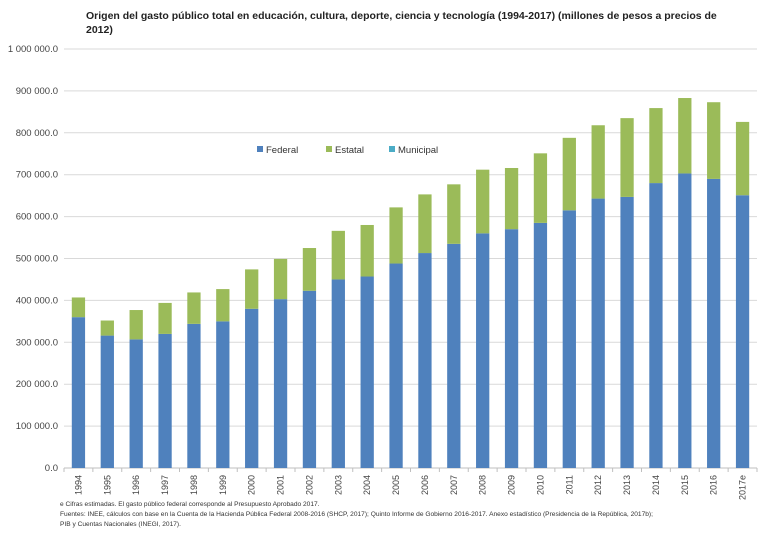 The image size is (768, 558). I want to click on bar-estatal-1996, so click(136, 325).